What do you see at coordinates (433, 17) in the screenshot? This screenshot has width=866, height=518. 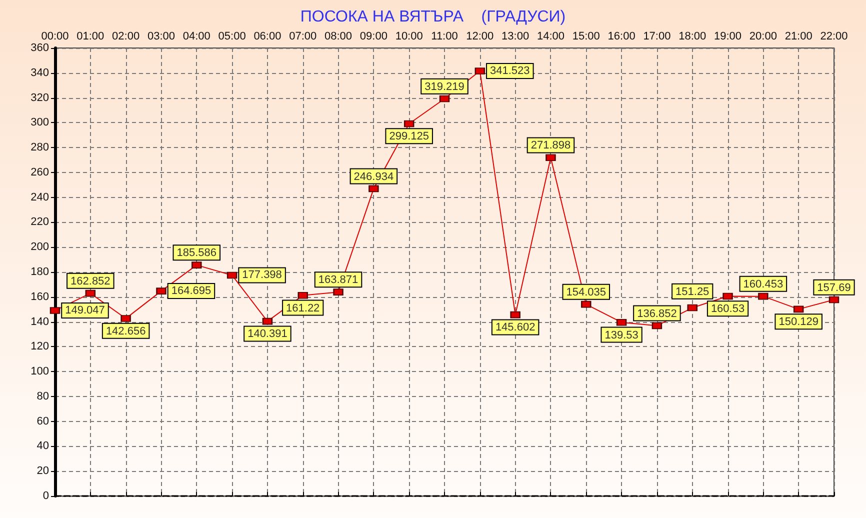 I see `chart-title: ПОСОКА НА ВЯТЪРА (ГРАДУСИ)` at bounding box center [433, 17].